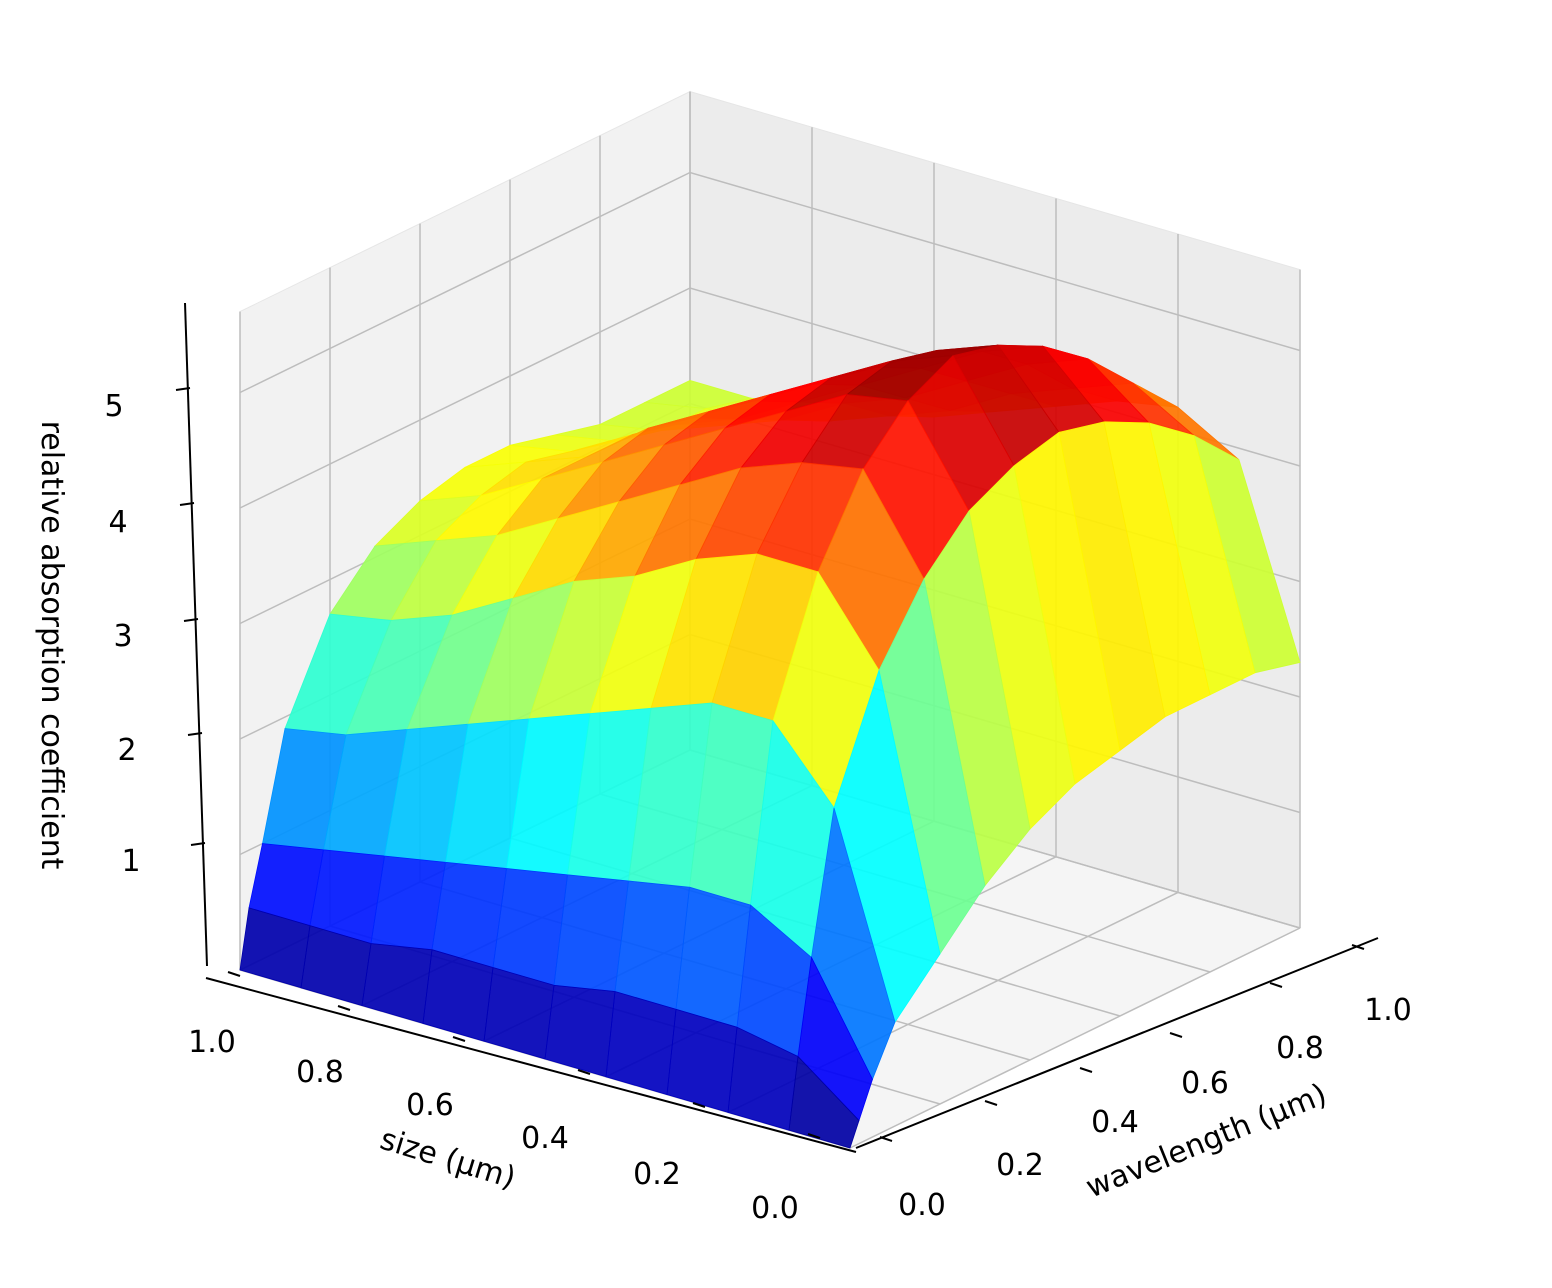  What do you see at coordinates (922, 1205) in the screenshot?
I see `y-tick-label: 0.0` at bounding box center [922, 1205].